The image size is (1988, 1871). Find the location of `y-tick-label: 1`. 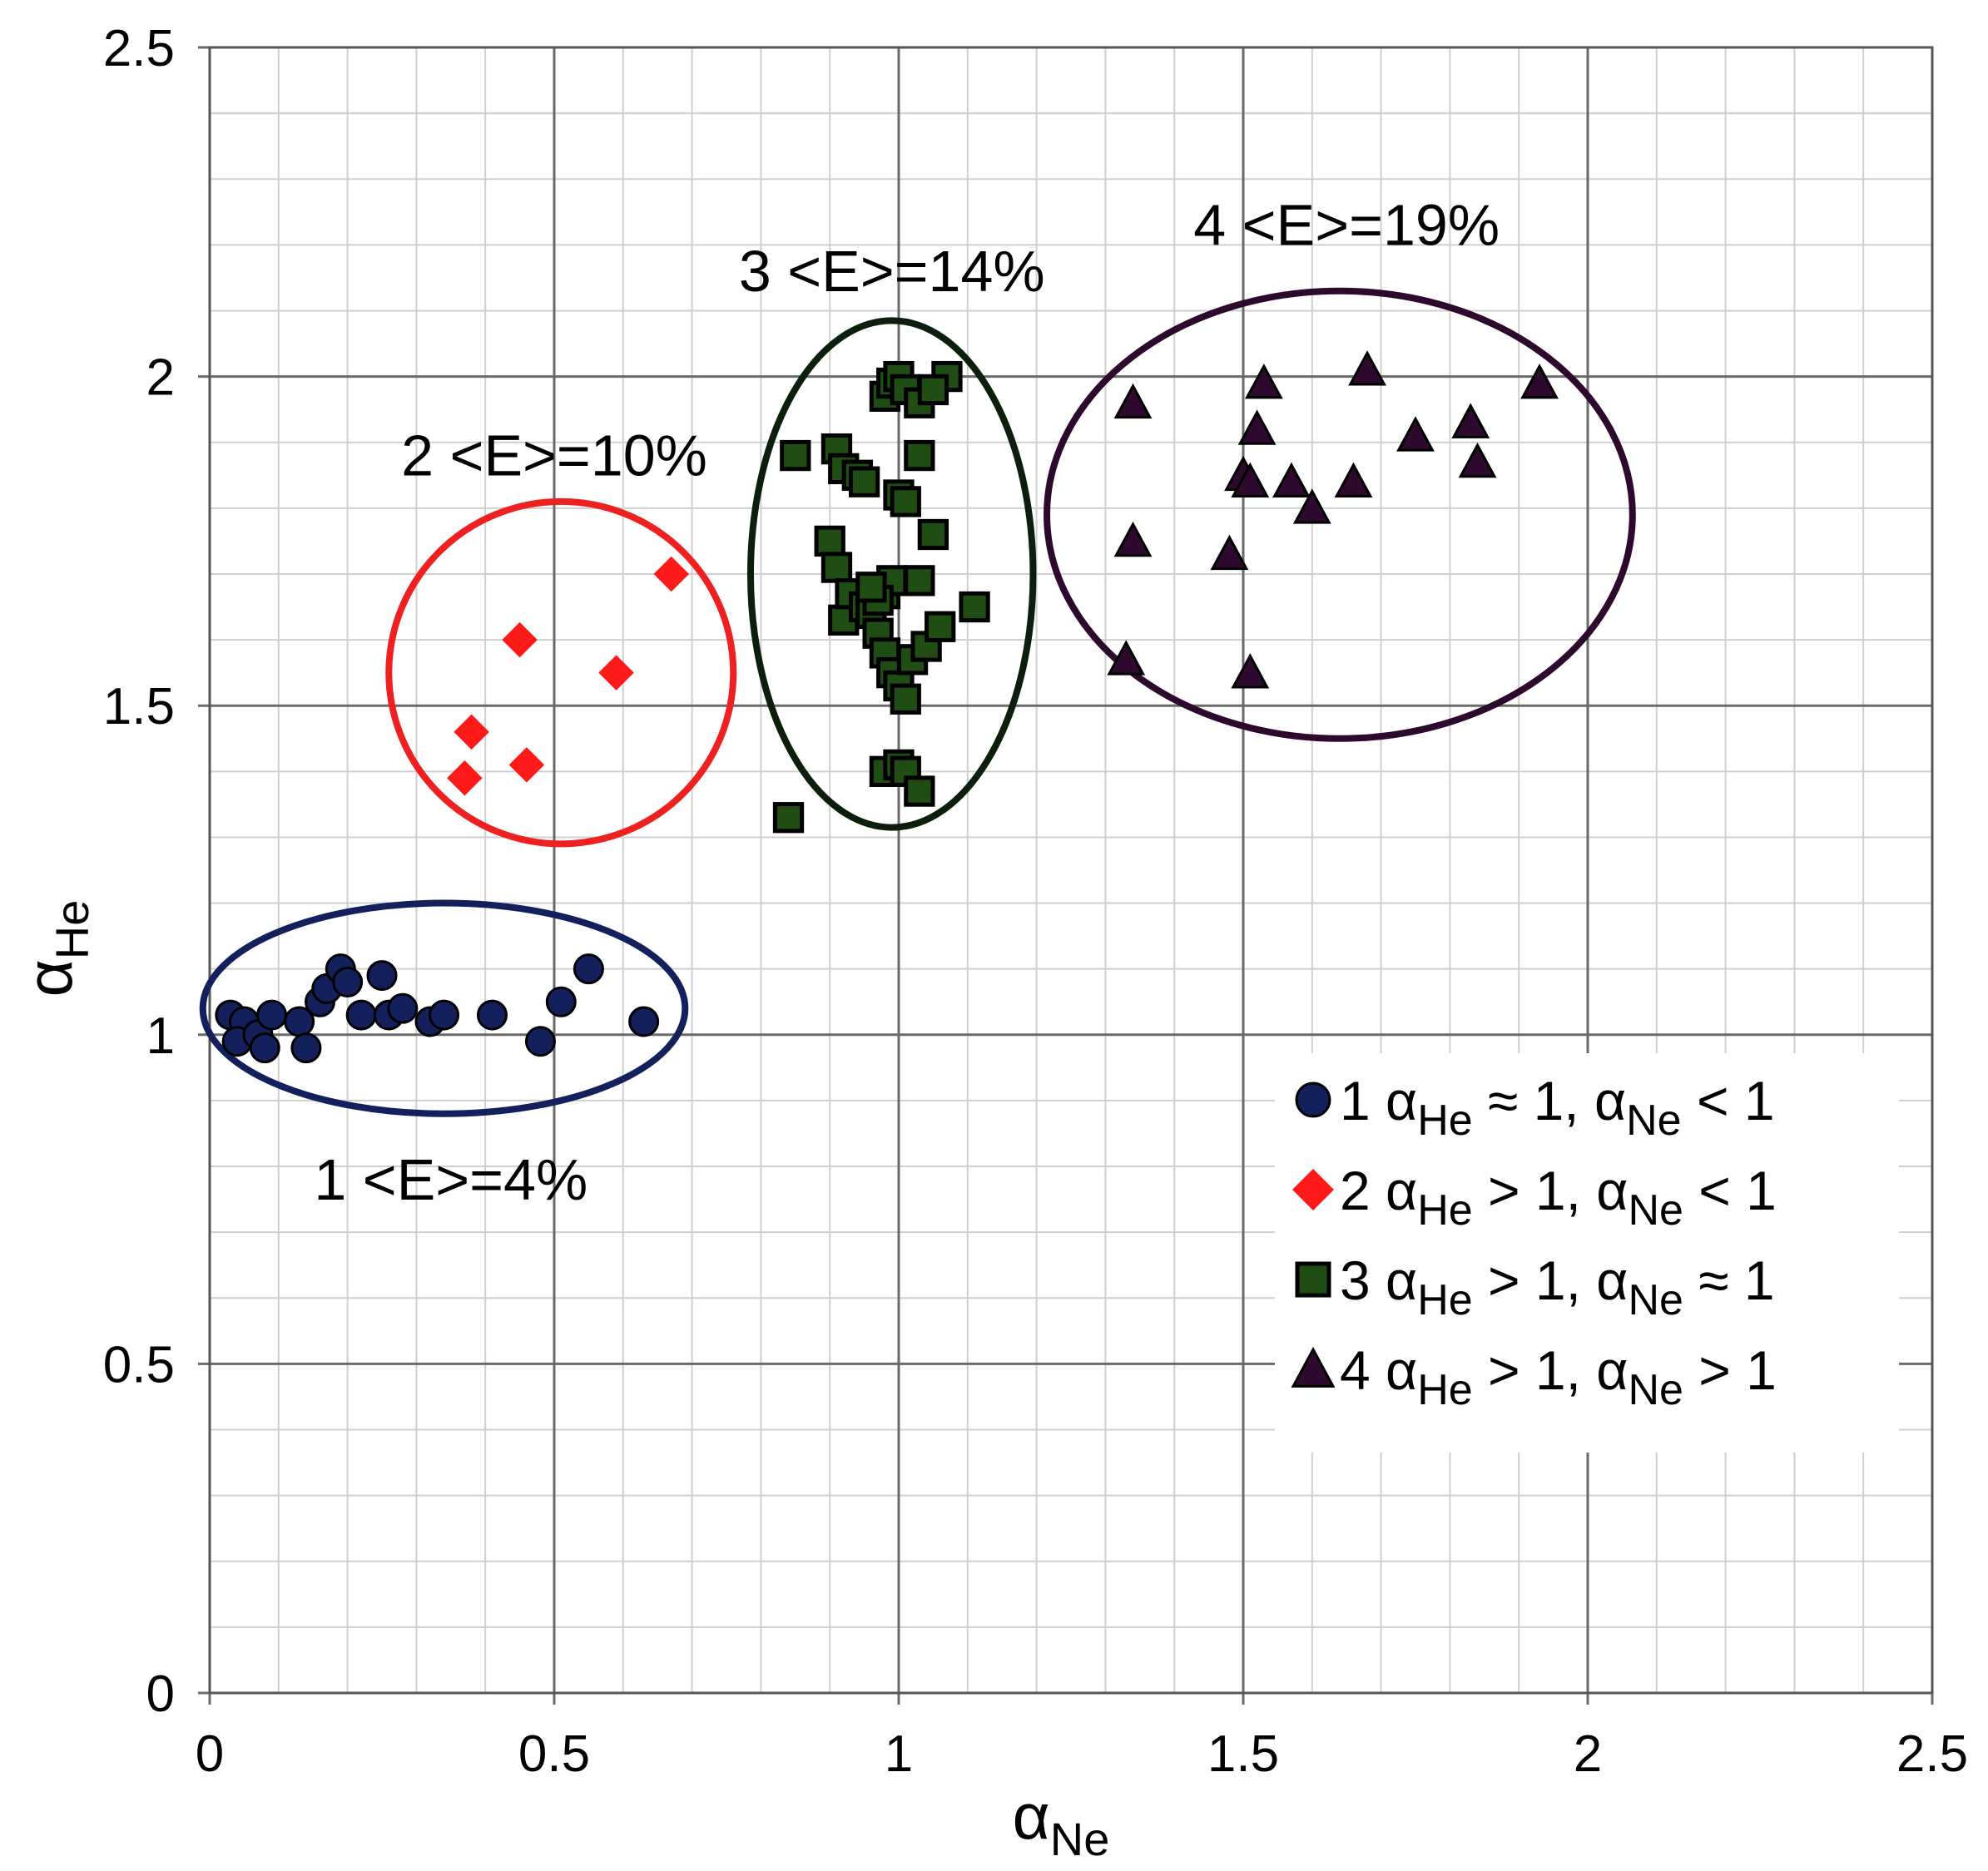

y-tick-label: 1 is located at coordinates (160, 1036).